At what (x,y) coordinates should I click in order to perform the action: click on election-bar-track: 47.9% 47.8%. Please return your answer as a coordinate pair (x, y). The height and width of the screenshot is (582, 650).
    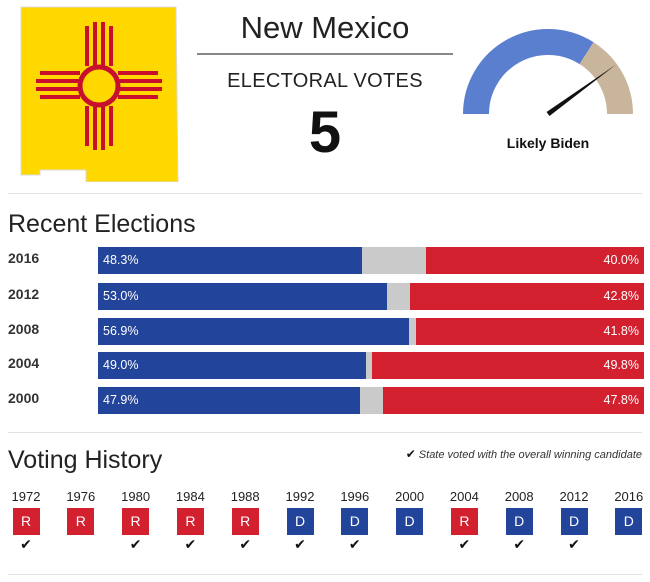
    Looking at the image, I should click on (371, 400).